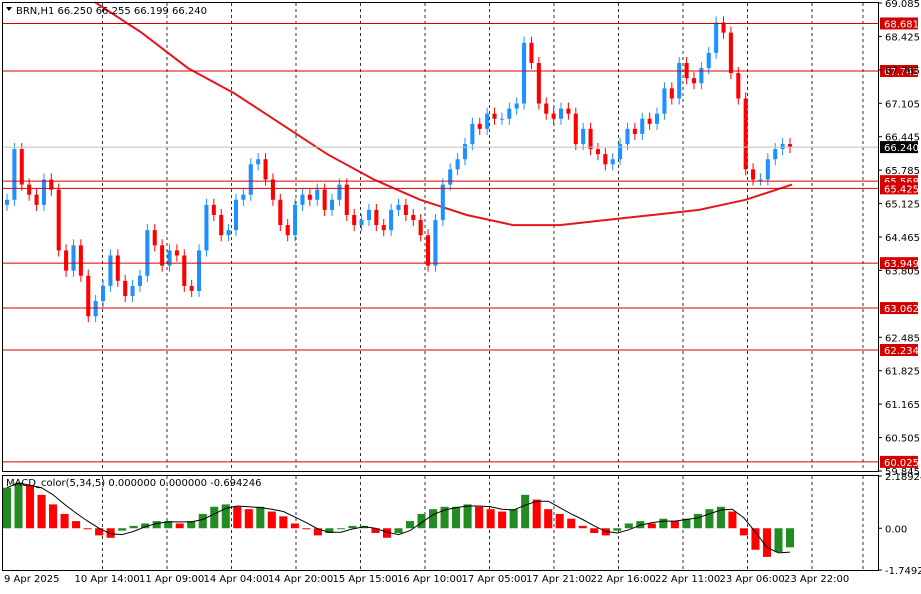 This screenshot has width=921, height=594. What do you see at coordinates (901, 148) in the screenshot?
I see `current-price-label: 66.240` at bounding box center [901, 148].